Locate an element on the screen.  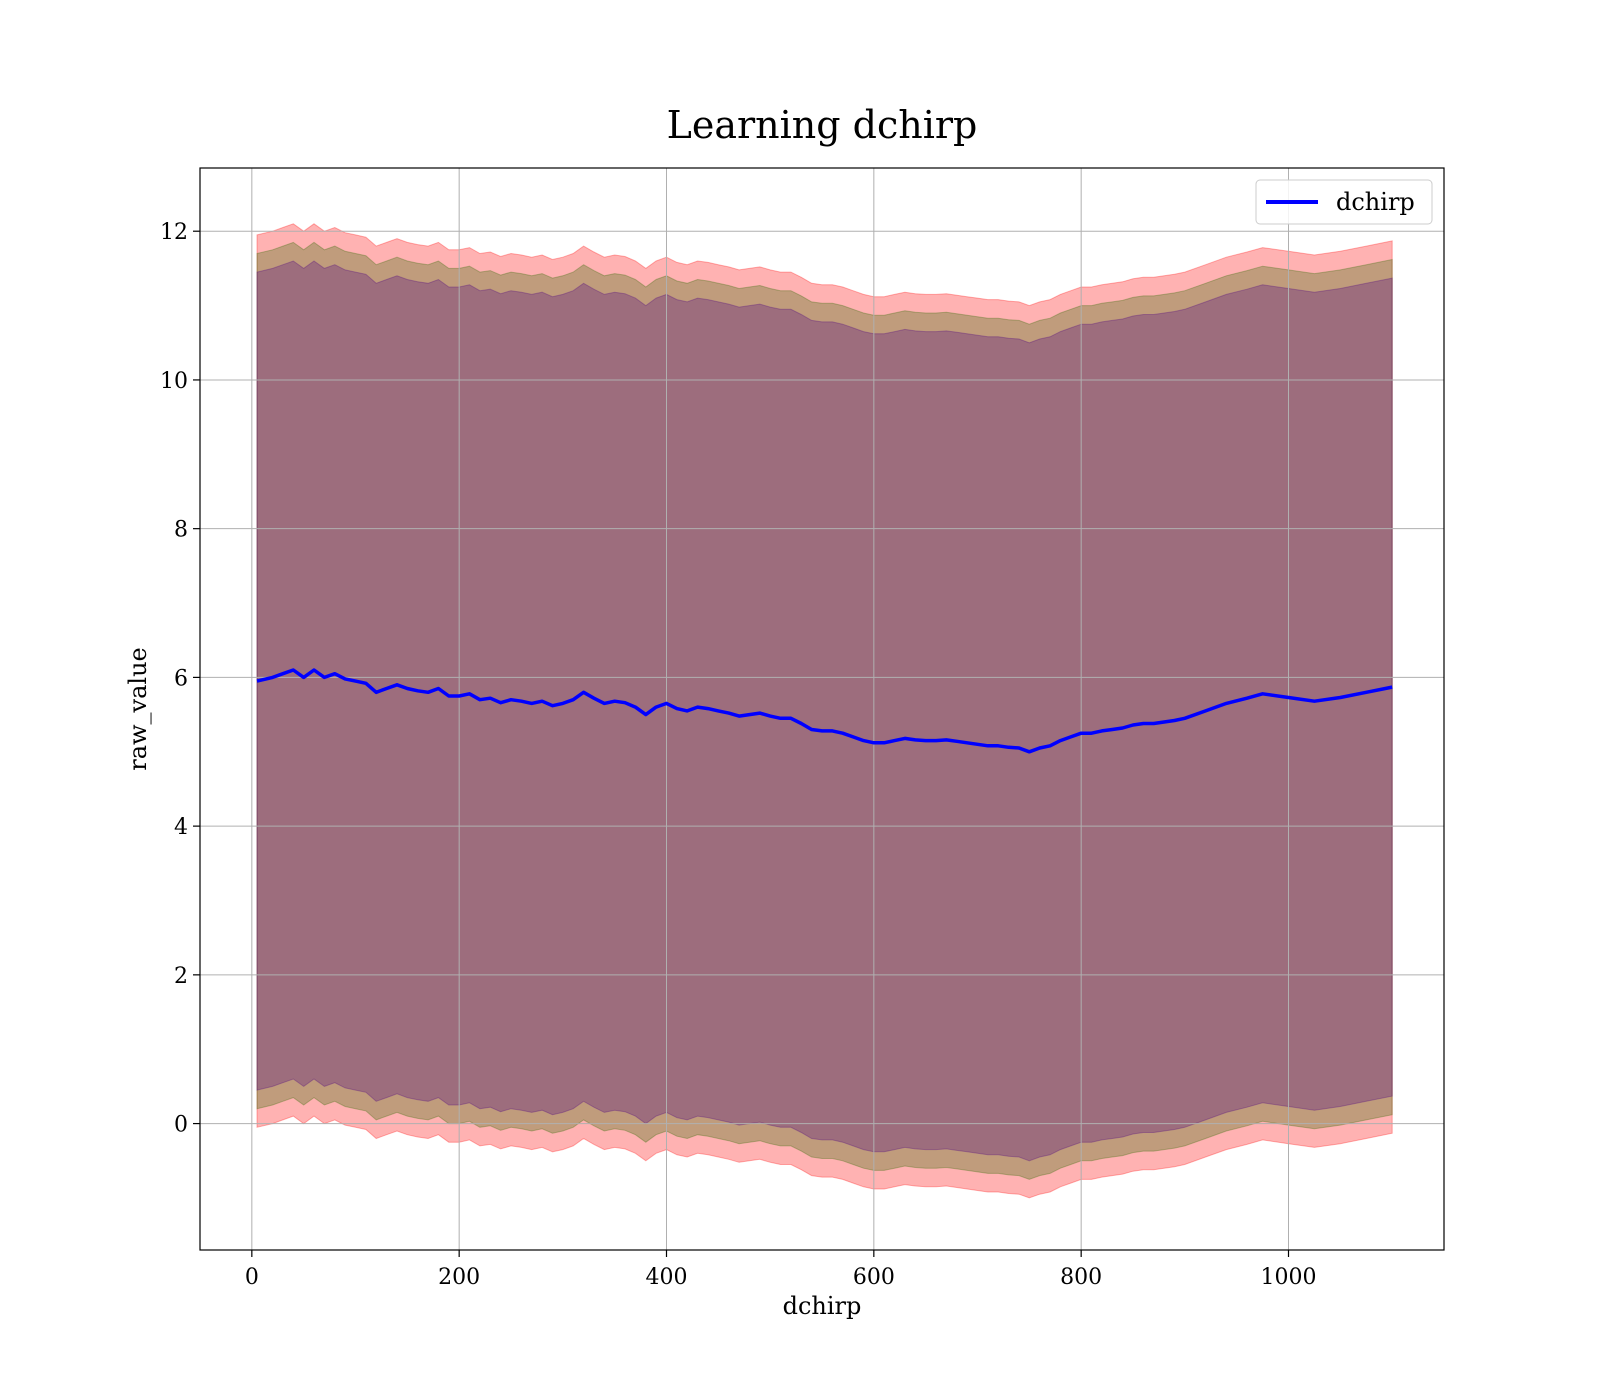
y-tick-label: 4 is located at coordinates (181, 827).